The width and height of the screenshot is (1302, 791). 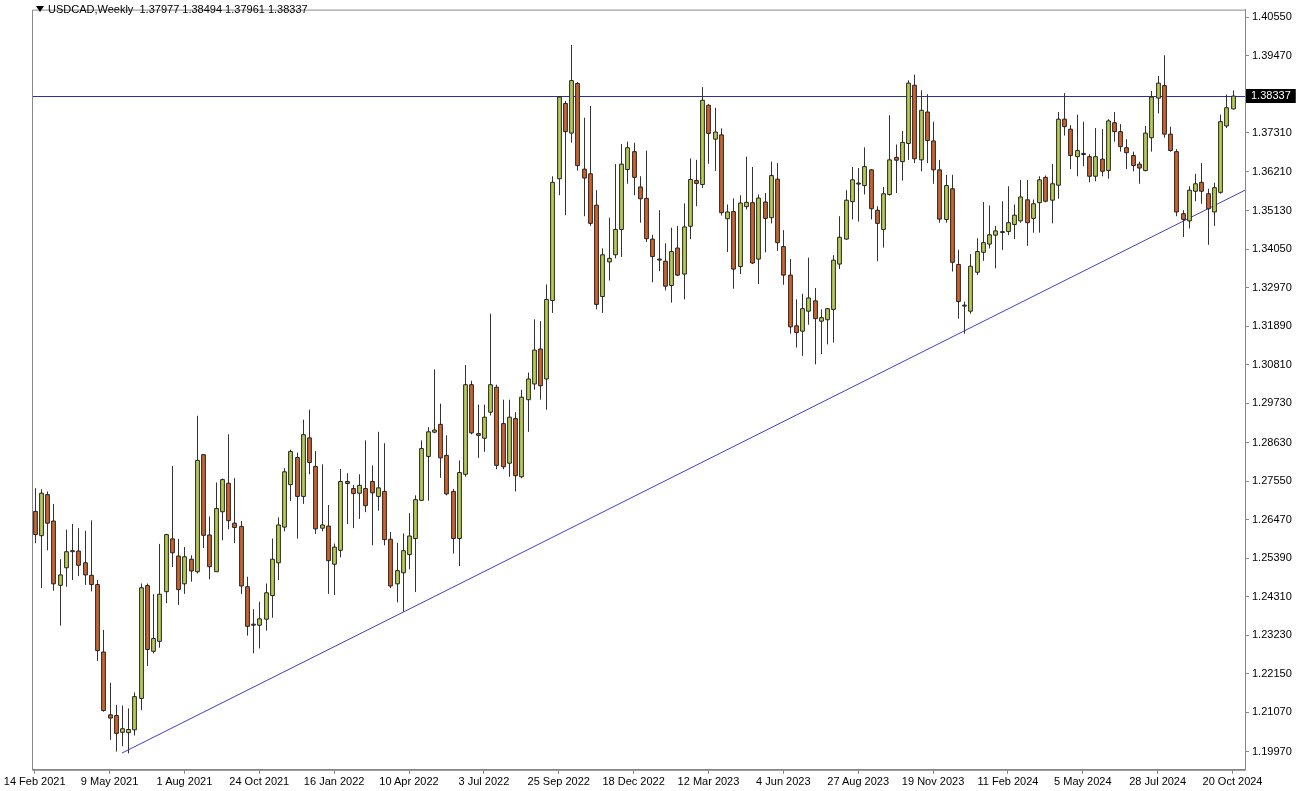 I want to click on y-tick-label: 1.26470, so click(x=1272, y=518).